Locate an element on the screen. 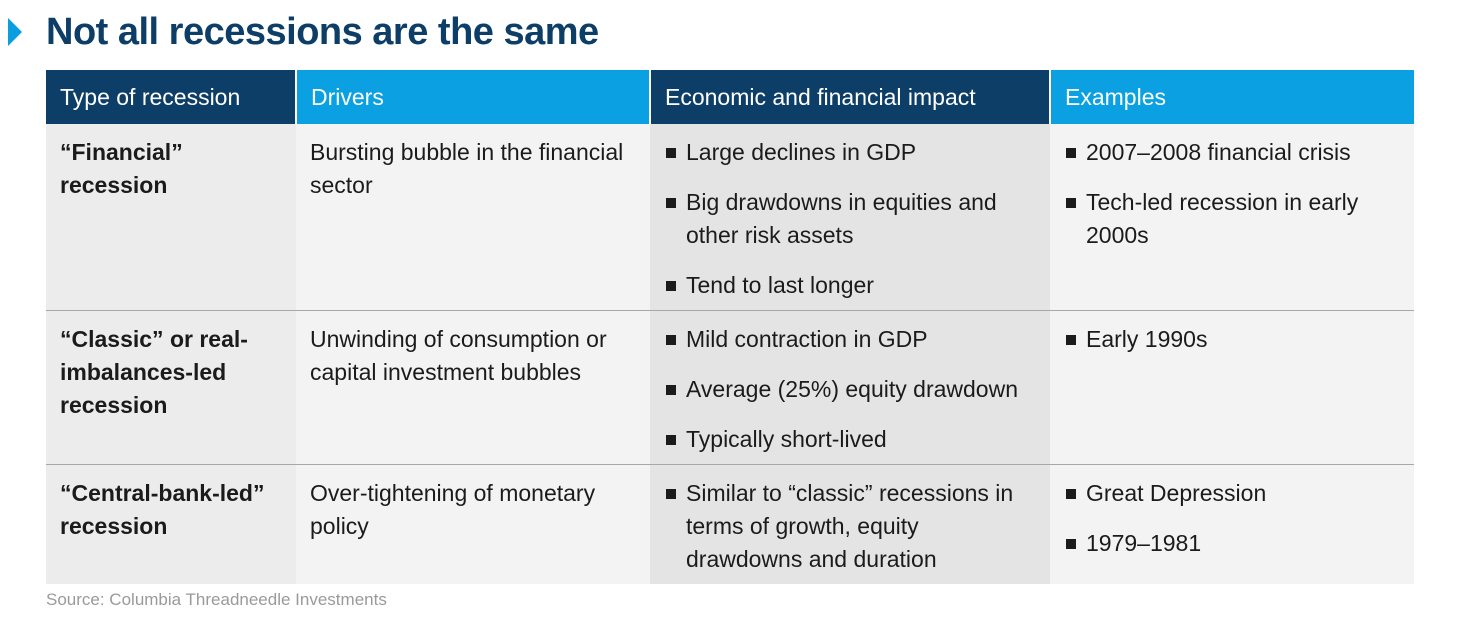 The width and height of the screenshot is (1458, 625). impact-item: Mild contraction in GDP is located at coordinates (850, 339).